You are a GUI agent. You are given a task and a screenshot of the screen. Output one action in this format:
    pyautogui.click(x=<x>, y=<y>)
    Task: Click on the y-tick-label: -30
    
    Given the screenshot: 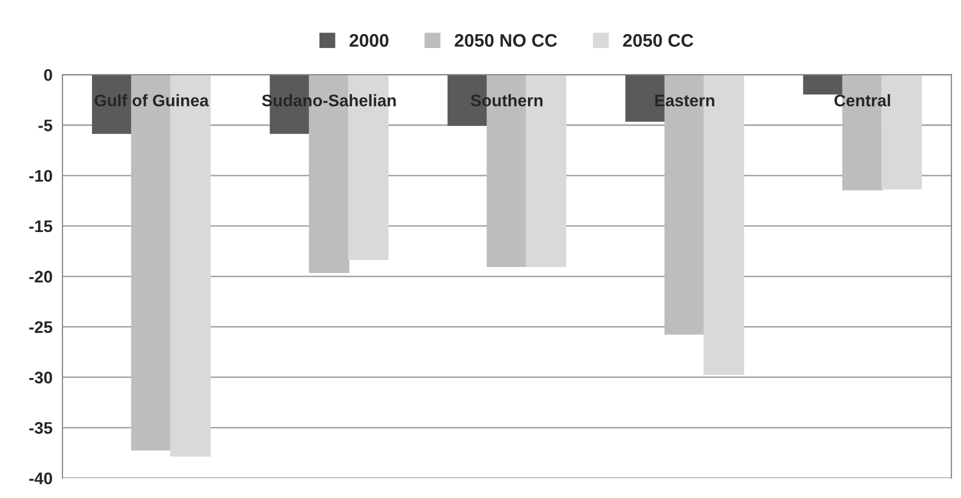 What is the action you would take?
    pyautogui.click(x=40, y=378)
    